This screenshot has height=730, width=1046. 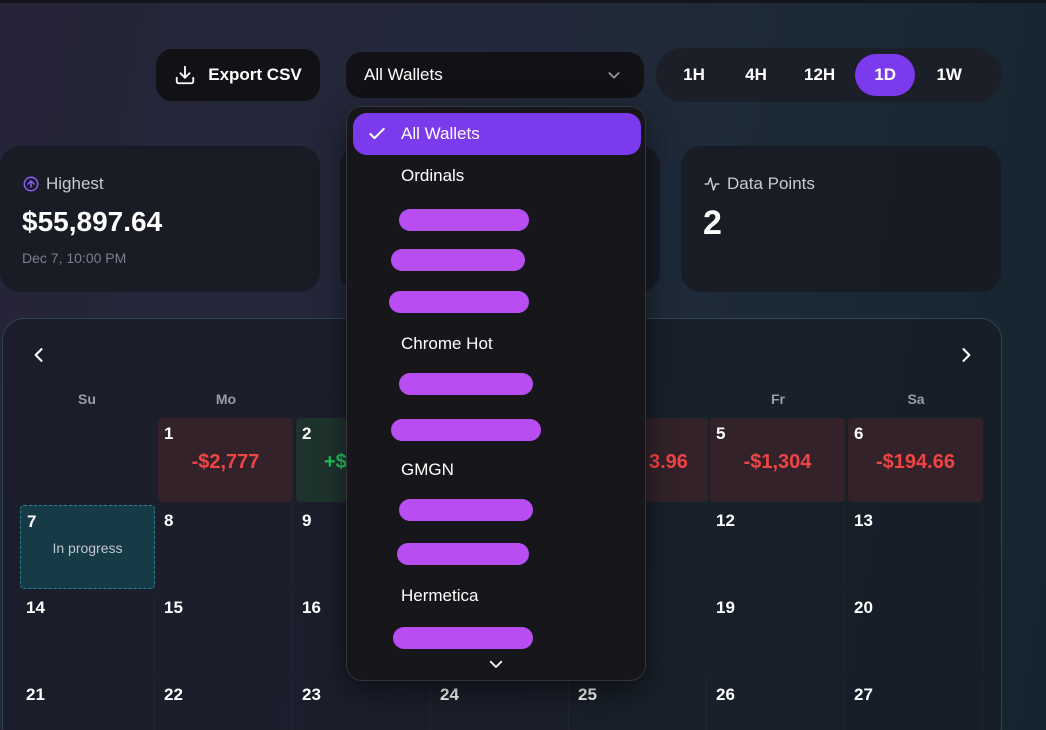 I want to click on day-pnl: -$194.66, so click(x=915, y=462).